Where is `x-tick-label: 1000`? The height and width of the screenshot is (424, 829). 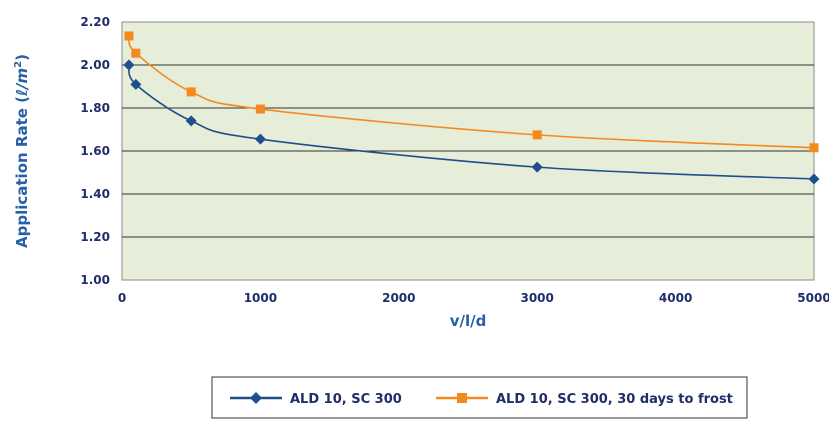
x-tick-label: 1000 is located at coordinates (260, 298).